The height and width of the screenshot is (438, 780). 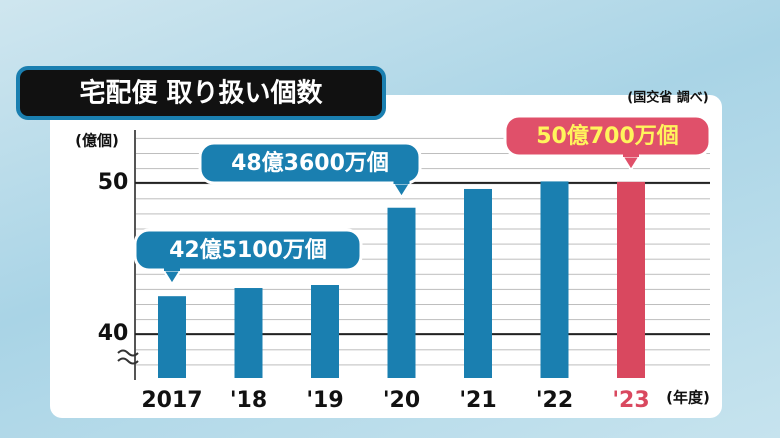 I want to click on value-label: 50億700万個, so click(x=607, y=136).